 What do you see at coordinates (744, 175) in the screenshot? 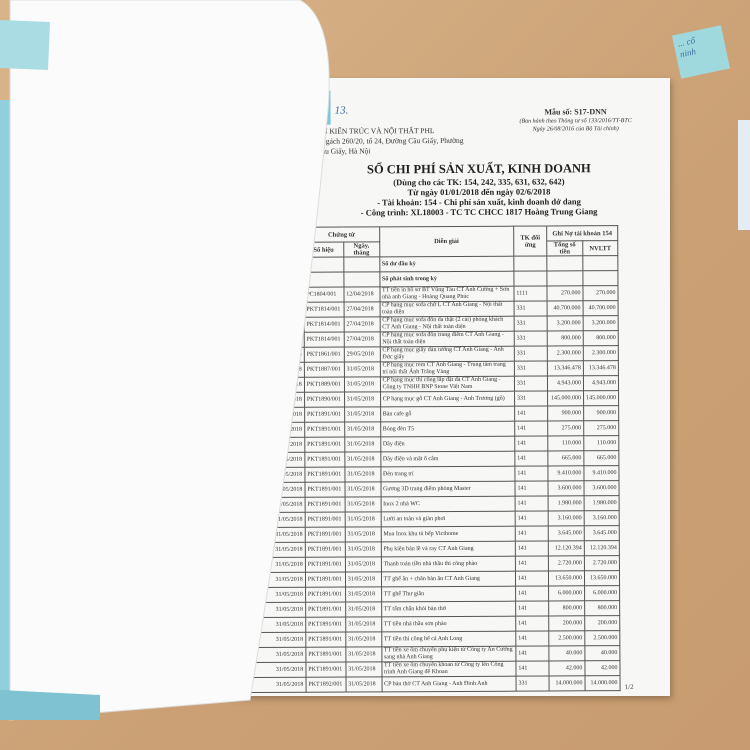
I see `side-paper` at bounding box center [744, 175].